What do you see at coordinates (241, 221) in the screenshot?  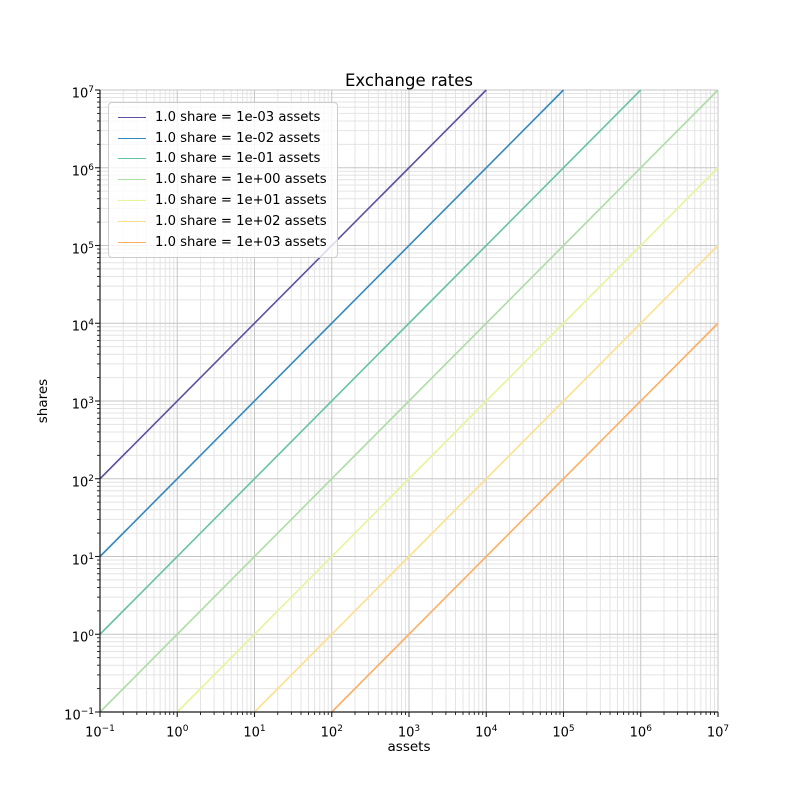 I see `legend-item-label: 1.0 share = 1e+02 assets` at bounding box center [241, 221].